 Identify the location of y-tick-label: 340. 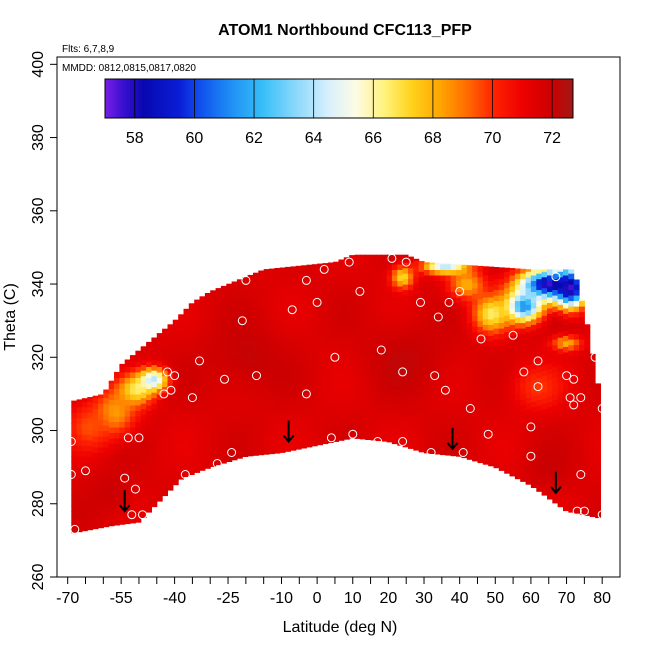
(38, 284).